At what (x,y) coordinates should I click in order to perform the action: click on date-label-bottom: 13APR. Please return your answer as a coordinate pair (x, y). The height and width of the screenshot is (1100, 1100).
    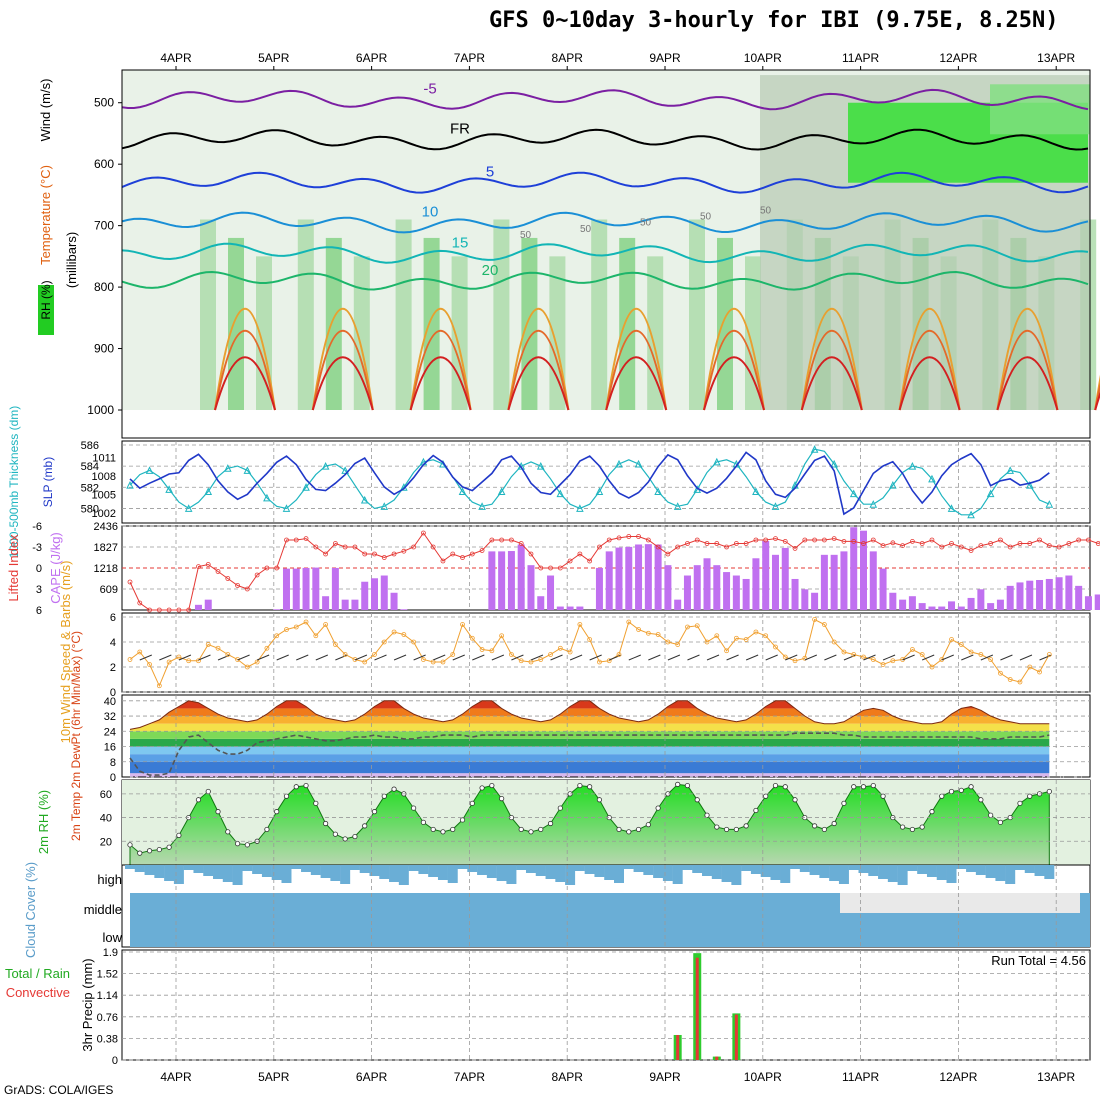
    Looking at the image, I should click on (1056, 1077).